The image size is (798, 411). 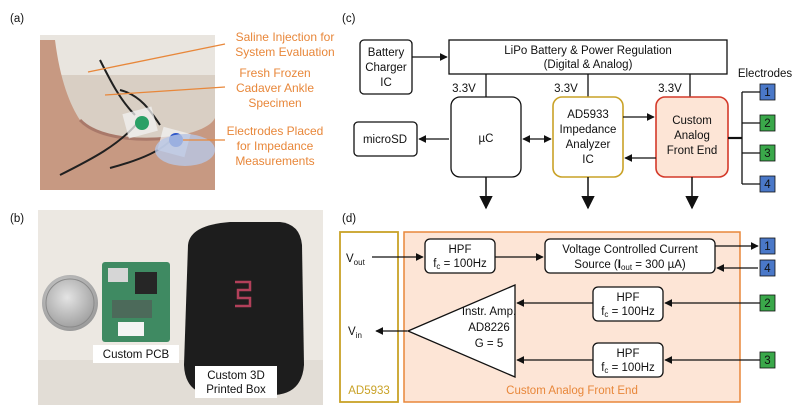 I want to click on hpf-mid-block, so click(x=628, y=304).